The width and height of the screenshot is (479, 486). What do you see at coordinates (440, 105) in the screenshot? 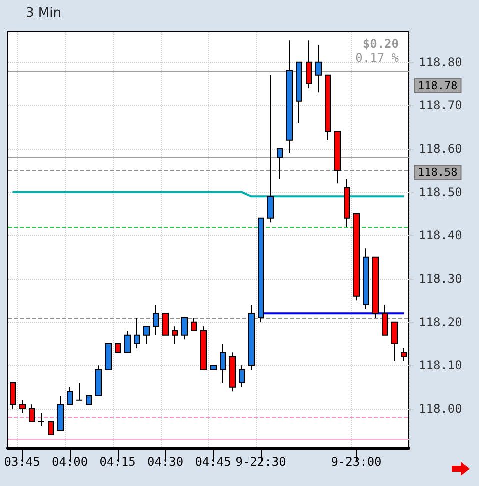
I see `y-tick-label: 118.70` at bounding box center [440, 105].